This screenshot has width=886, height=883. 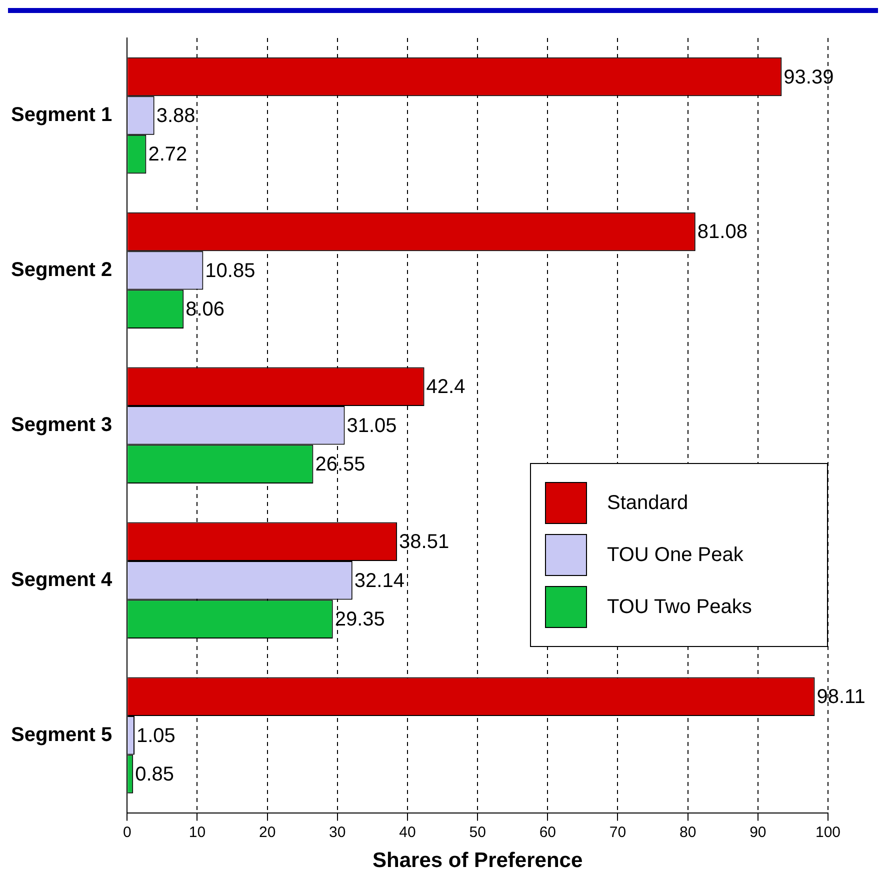 What do you see at coordinates (230, 271) in the screenshot?
I see `data-label: 10.85` at bounding box center [230, 271].